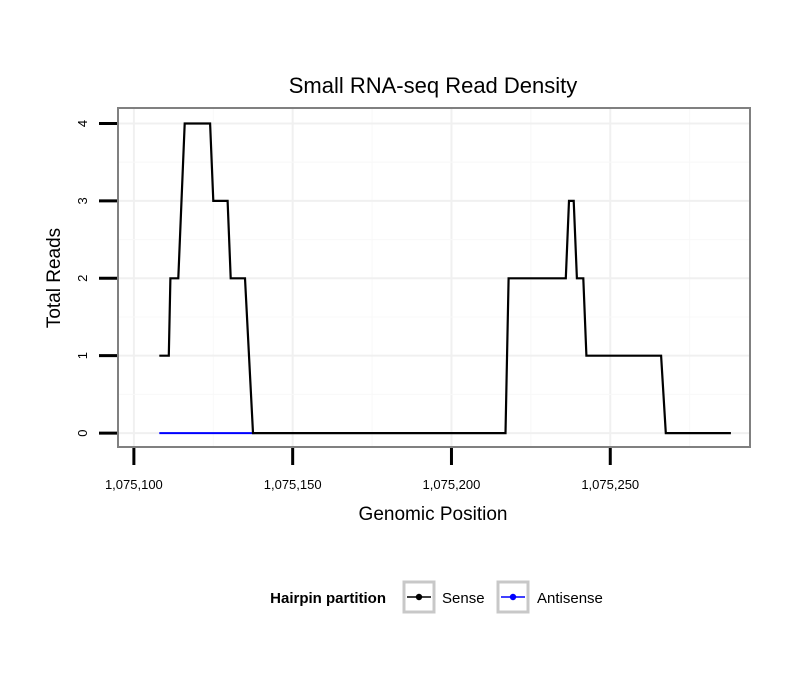 The width and height of the screenshot is (810, 690). What do you see at coordinates (54, 278) in the screenshot?
I see `y-axis-title: Total Reads` at bounding box center [54, 278].